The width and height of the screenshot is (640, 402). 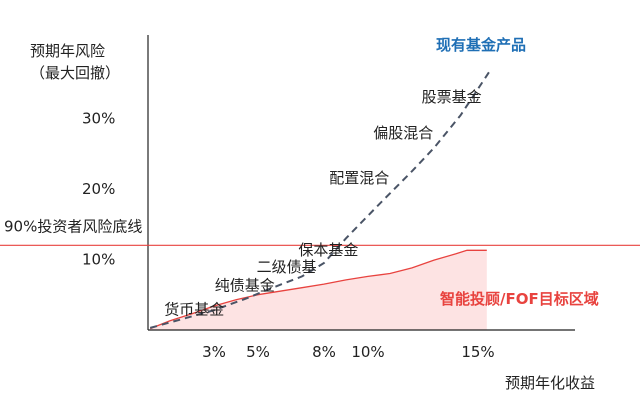 What do you see at coordinates (550, 383) in the screenshot?
I see `x-axis-title: 预期年化收益` at bounding box center [550, 383].